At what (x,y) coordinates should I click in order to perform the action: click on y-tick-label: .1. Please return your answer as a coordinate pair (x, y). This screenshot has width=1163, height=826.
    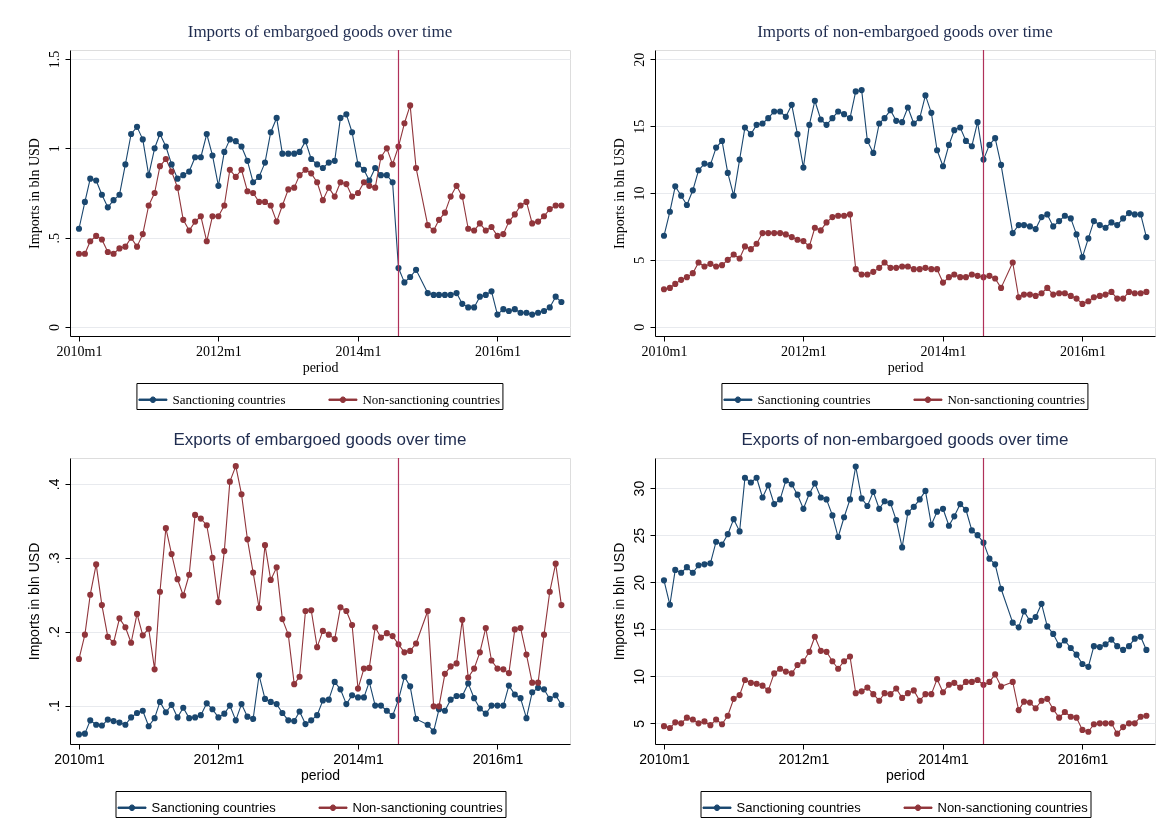
    Looking at the image, I should click on (53, 706).